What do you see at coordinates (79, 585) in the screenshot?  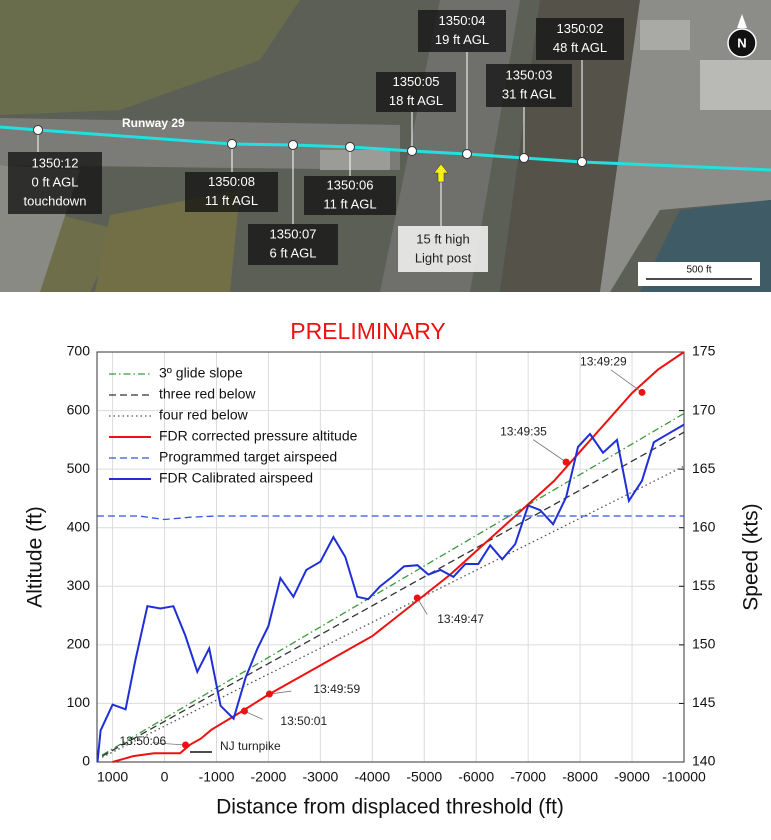 I see `y-tick-label: 300` at bounding box center [79, 585].